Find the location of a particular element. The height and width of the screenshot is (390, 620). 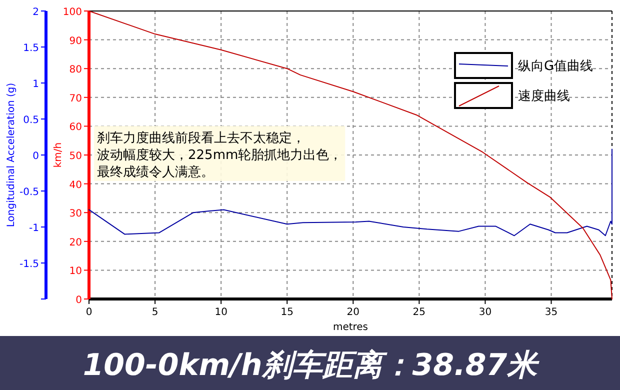

annotation: 刹车力度曲线前段看上去不太稳定， is located at coordinates (201, 138).